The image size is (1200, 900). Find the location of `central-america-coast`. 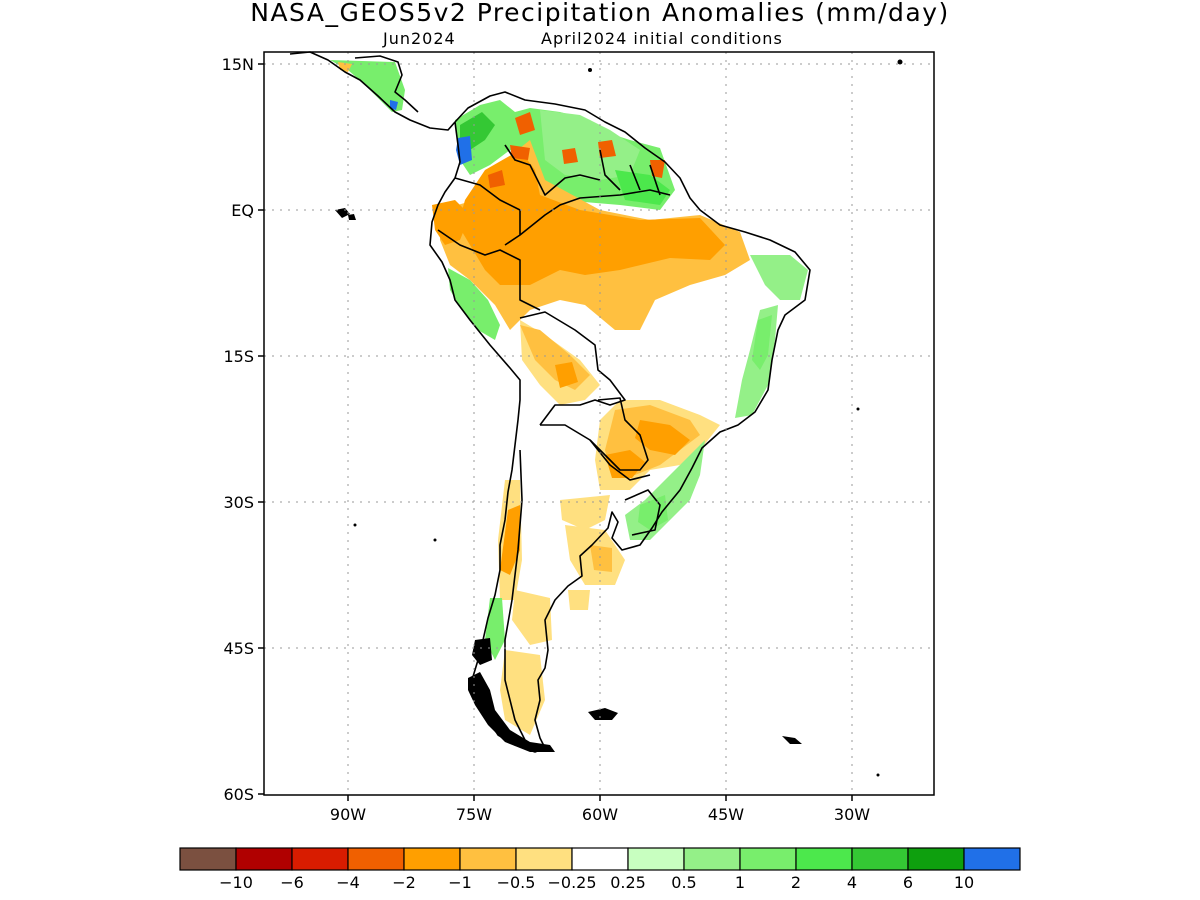

central-america-coast is located at coordinates (372, 91).